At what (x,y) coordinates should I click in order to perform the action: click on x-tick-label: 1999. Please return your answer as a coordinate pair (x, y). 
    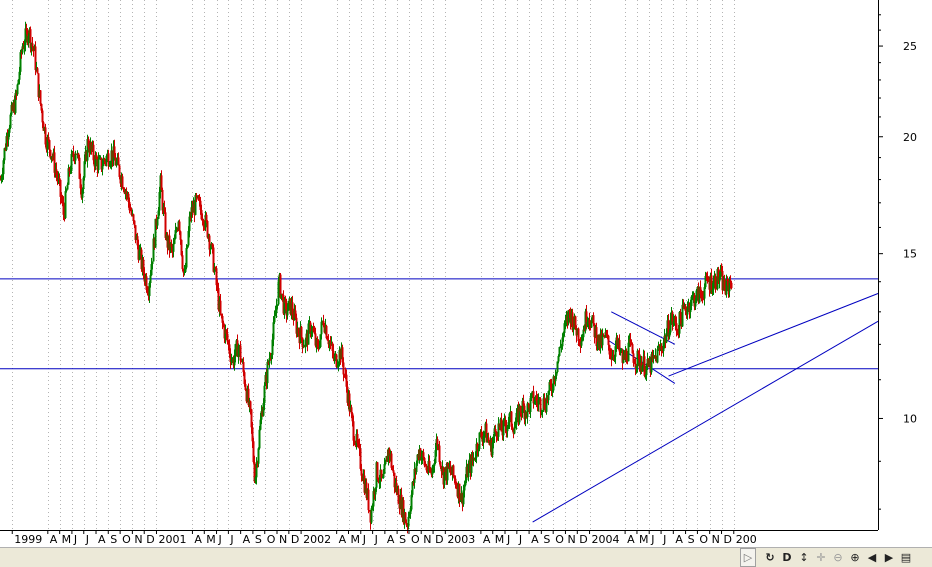
    Looking at the image, I should click on (28, 539).